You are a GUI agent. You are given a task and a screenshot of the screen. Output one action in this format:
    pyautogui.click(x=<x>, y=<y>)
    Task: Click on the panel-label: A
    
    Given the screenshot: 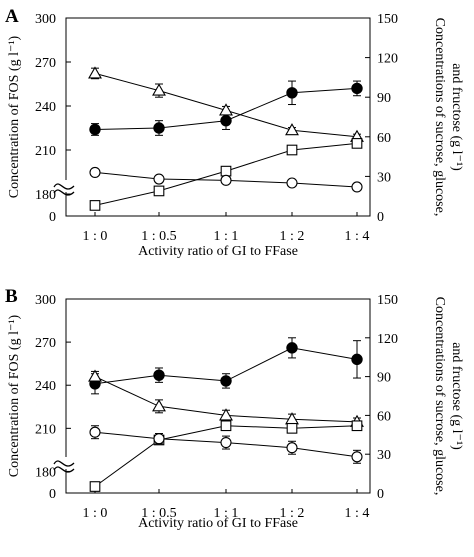 What is the action you would take?
    pyautogui.click(x=12, y=16)
    